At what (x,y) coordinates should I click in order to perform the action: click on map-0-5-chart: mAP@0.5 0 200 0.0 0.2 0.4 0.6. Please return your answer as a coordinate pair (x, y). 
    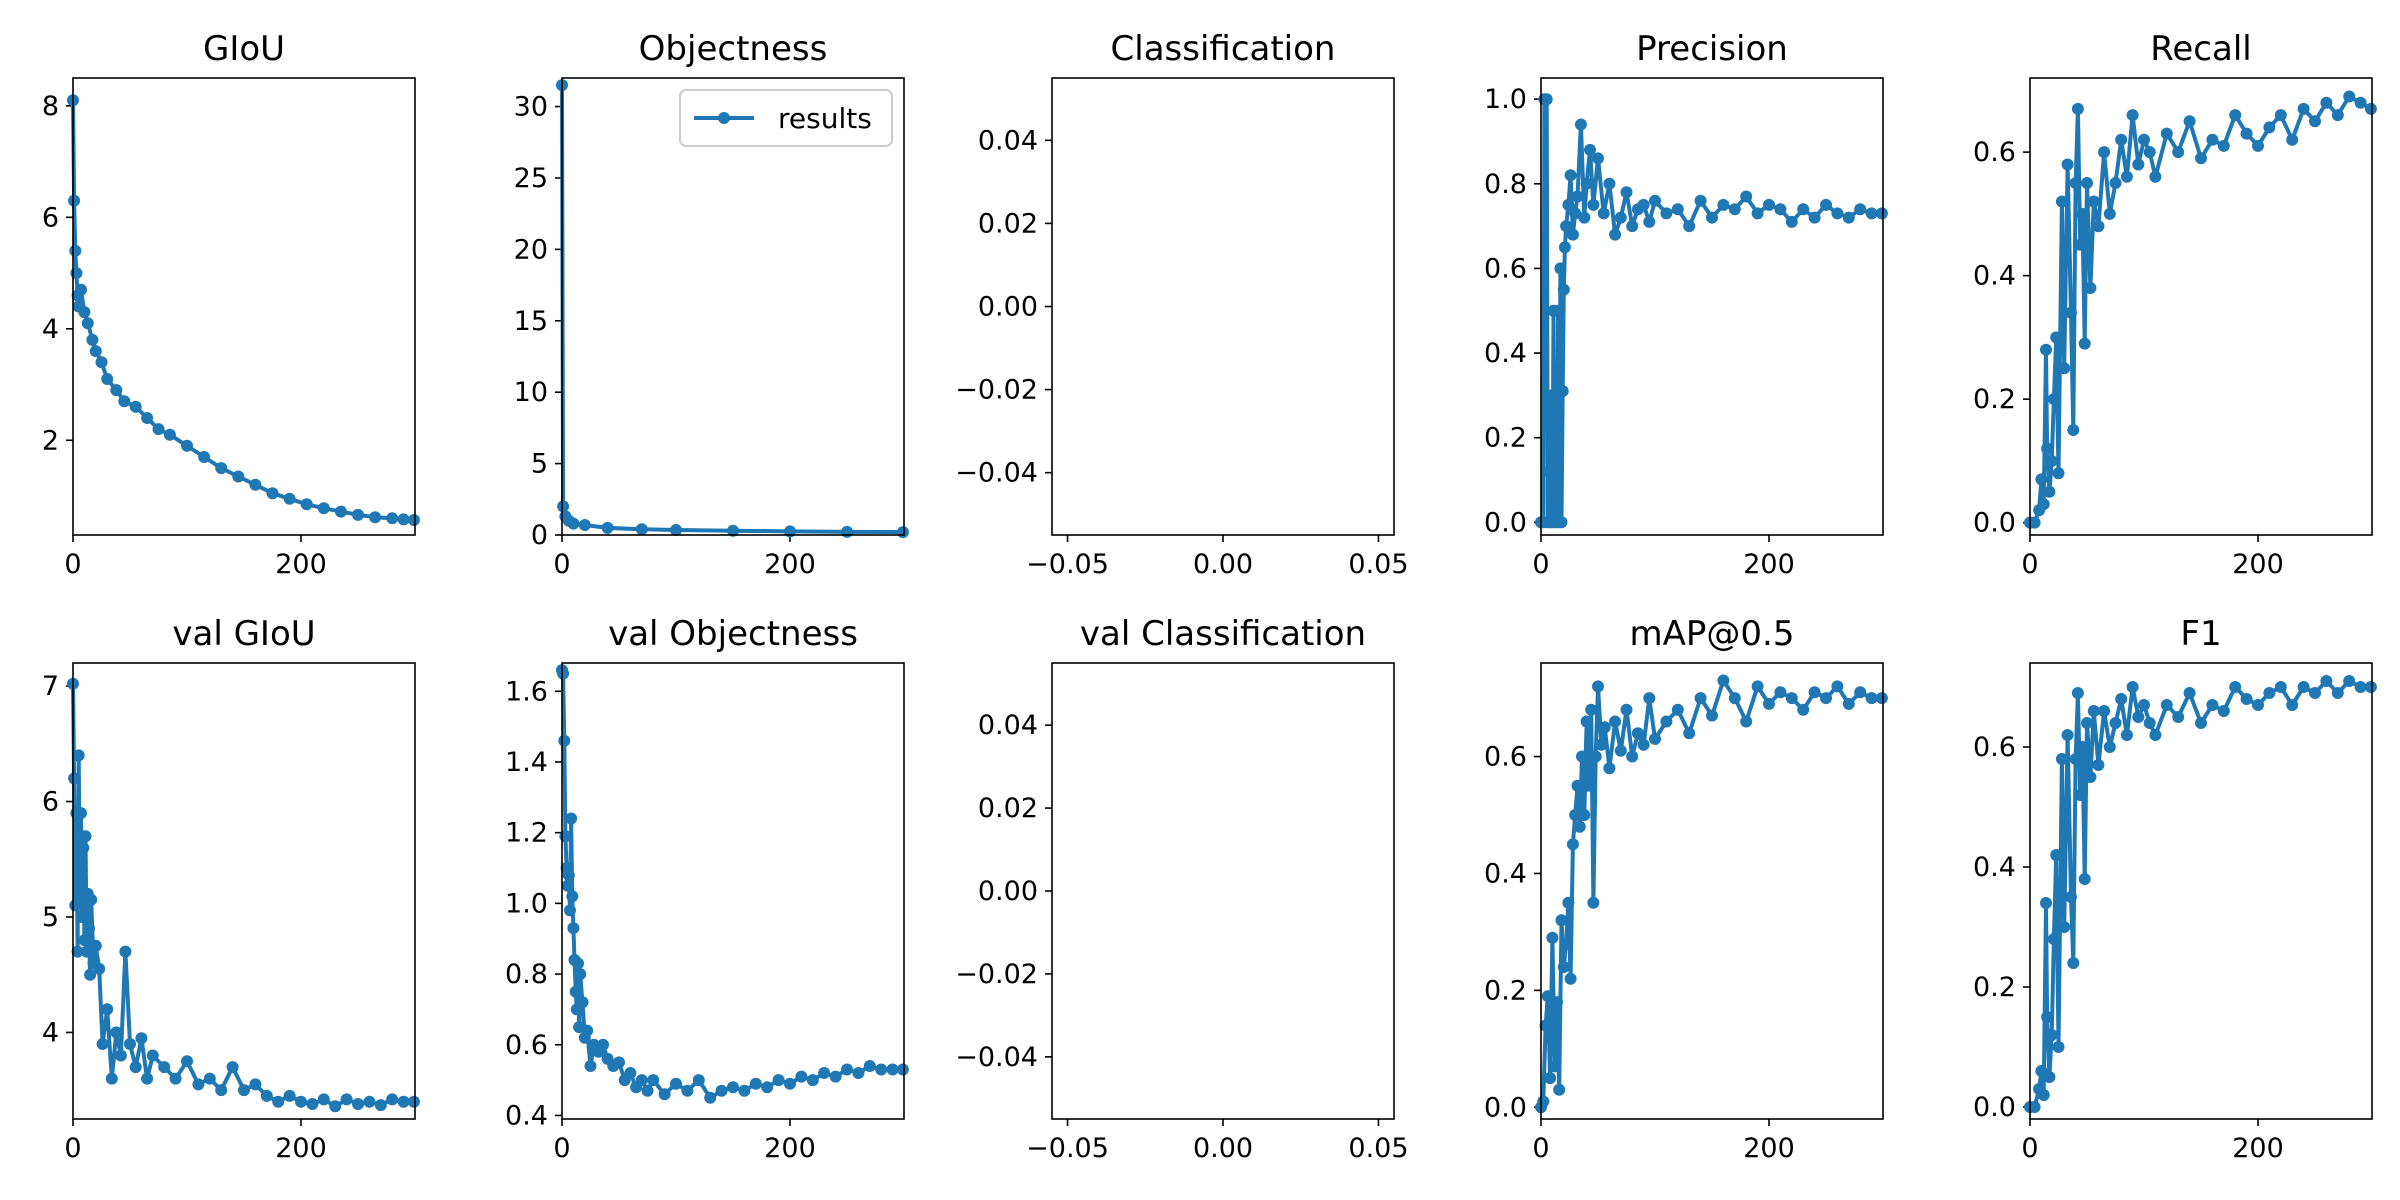
    Looking at the image, I should click on (1686, 889).